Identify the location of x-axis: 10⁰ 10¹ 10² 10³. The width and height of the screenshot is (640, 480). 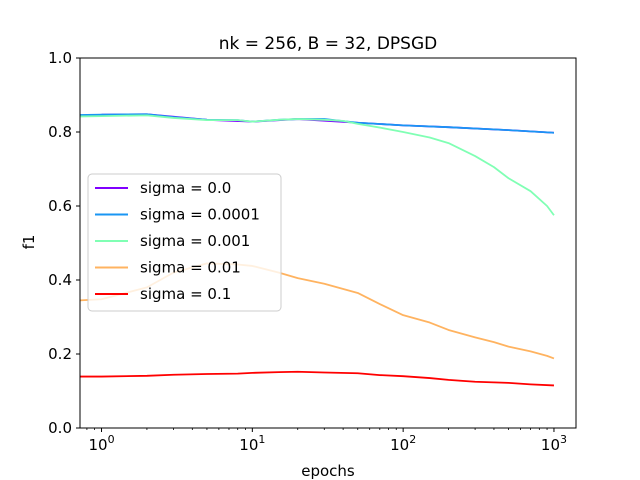
(326, 441).